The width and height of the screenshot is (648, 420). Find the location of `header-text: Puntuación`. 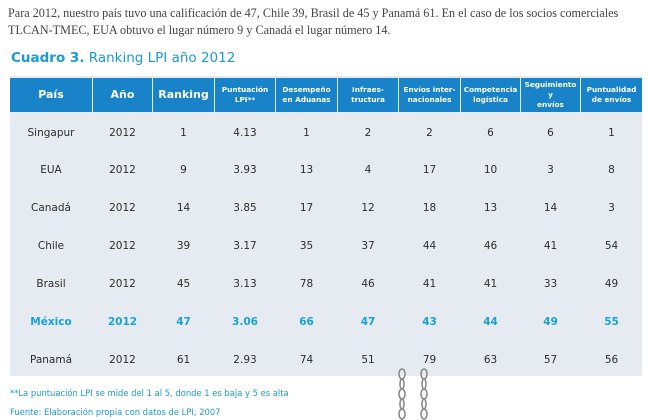

header-text: Puntuación is located at coordinates (245, 89).